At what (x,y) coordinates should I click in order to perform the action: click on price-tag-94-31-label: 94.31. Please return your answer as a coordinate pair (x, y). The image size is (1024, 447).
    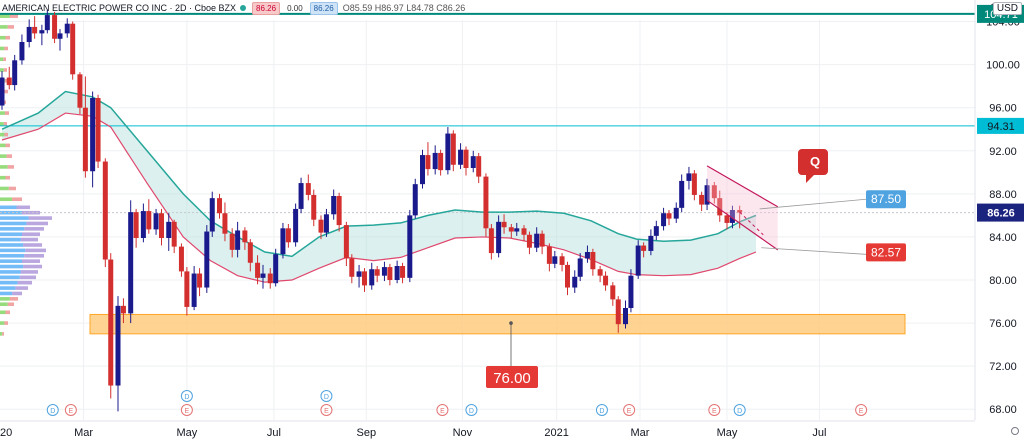
    Looking at the image, I should click on (1001, 127).